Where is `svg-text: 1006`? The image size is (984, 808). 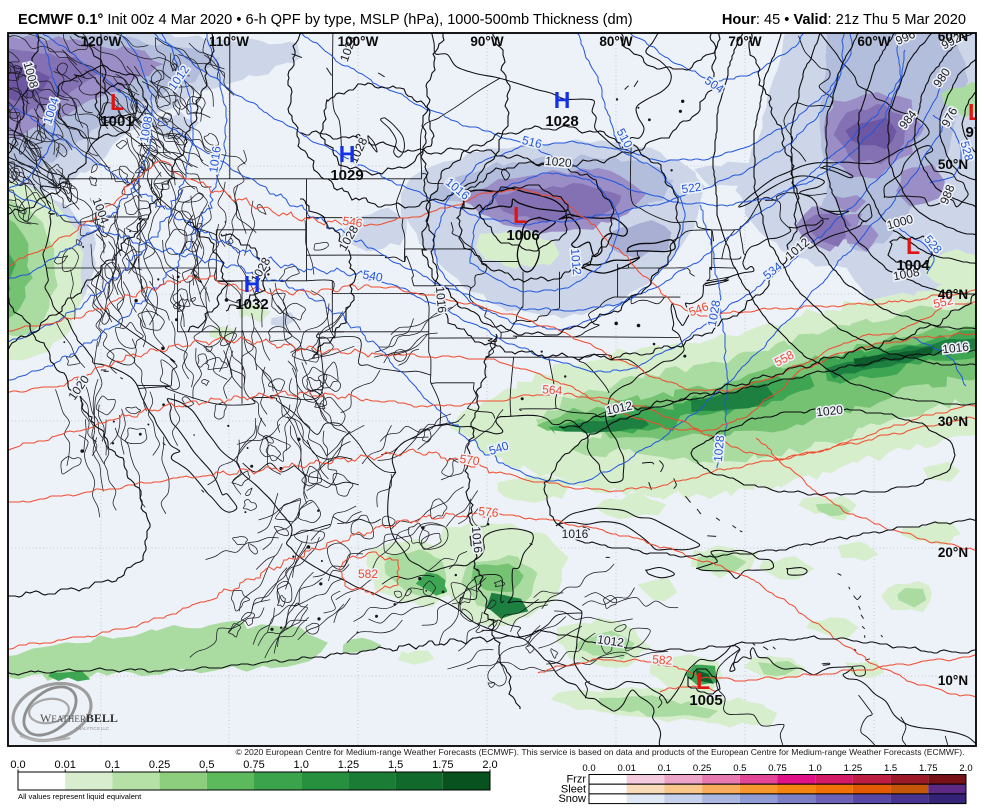
svg-text: 1006 is located at coordinates (522, 235).